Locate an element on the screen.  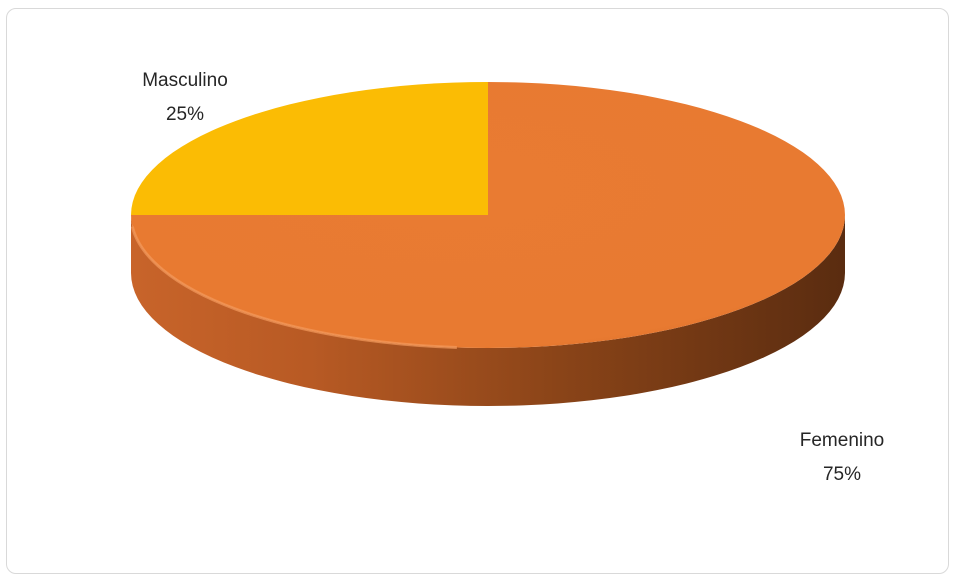
label-masculino-name: Masculino is located at coordinates (185, 80).